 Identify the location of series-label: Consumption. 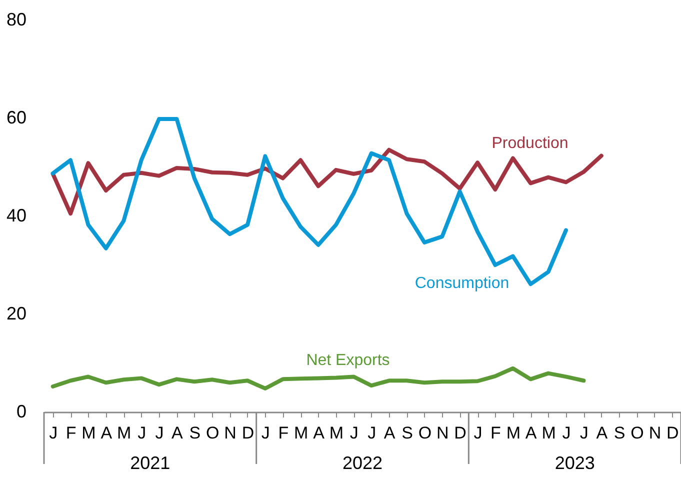
(462, 283).